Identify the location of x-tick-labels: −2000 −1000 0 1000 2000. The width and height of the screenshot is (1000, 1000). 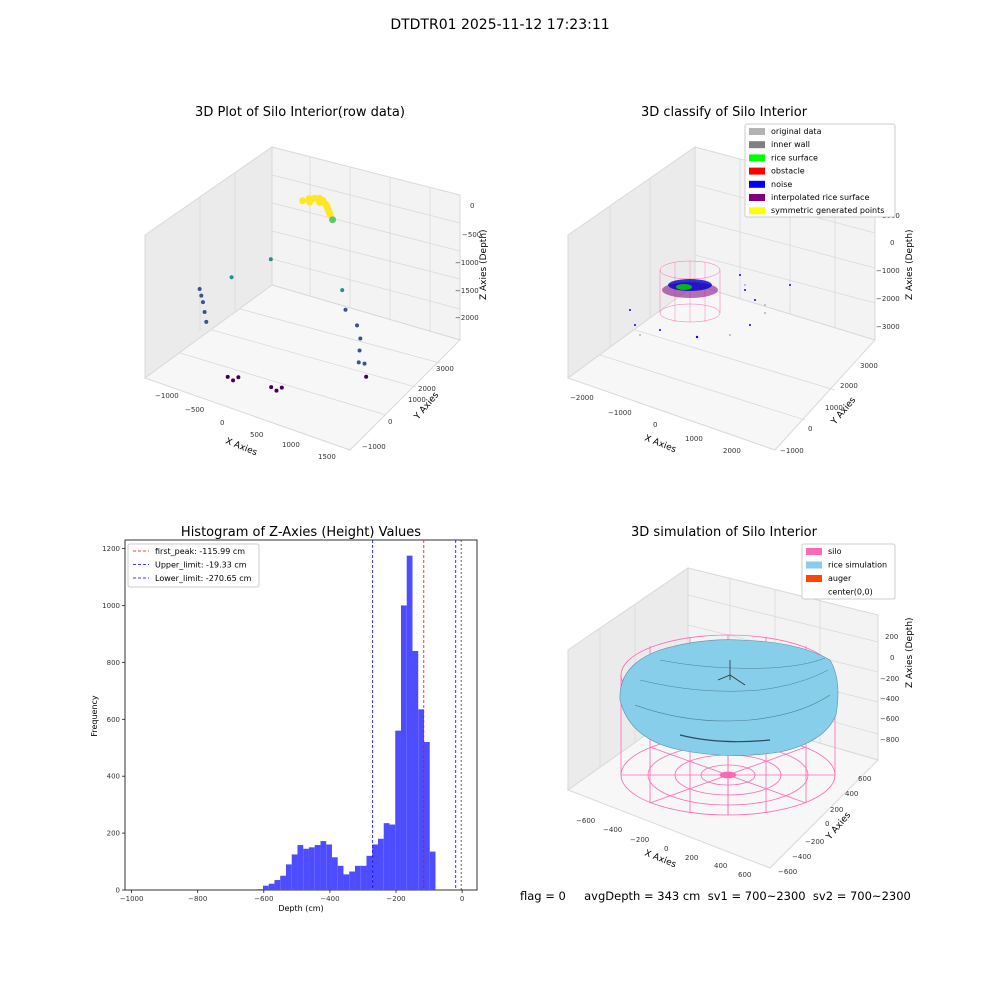
(655, 424).